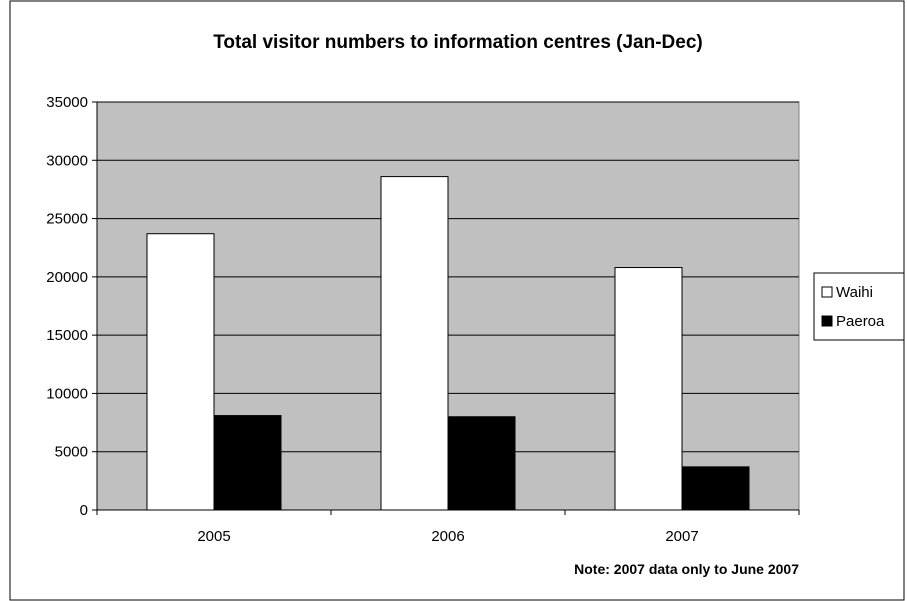 The image size is (907, 601). Describe the element at coordinates (860, 321) in the screenshot. I see `legend-label-paeroa: Paeroa` at that location.